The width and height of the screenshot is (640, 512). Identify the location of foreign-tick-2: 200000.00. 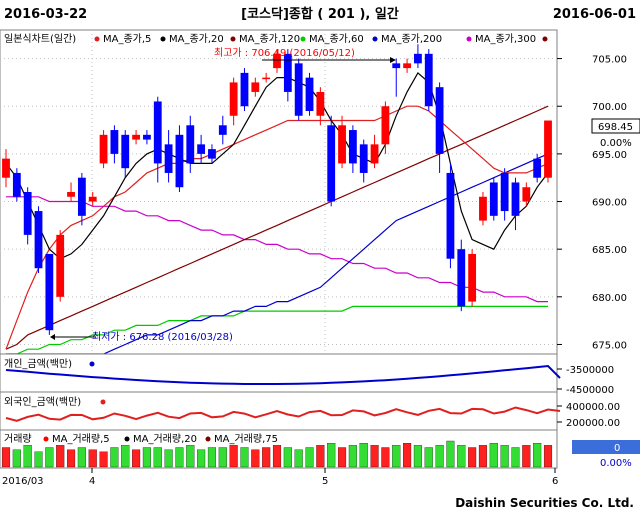
(593, 423).